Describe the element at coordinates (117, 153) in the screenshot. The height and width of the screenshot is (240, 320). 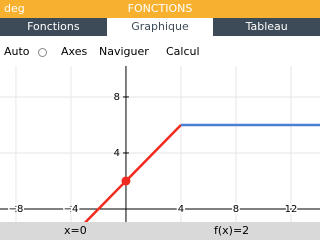
I see `y-tick-label: 4` at that location.